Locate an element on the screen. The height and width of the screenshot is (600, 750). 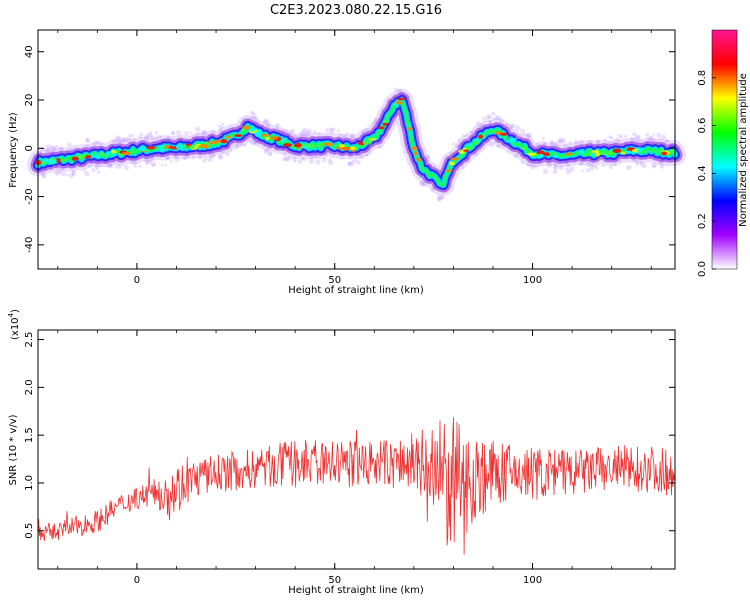
colorbar-tick-label: 0.8 is located at coordinates (702, 78).